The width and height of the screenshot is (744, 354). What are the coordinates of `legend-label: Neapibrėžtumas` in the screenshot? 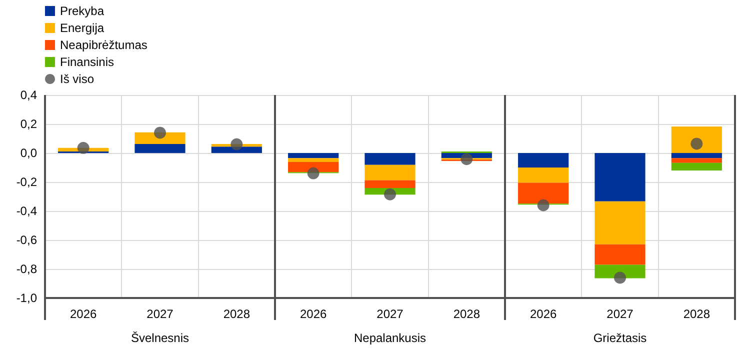 It's located at (104, 45).